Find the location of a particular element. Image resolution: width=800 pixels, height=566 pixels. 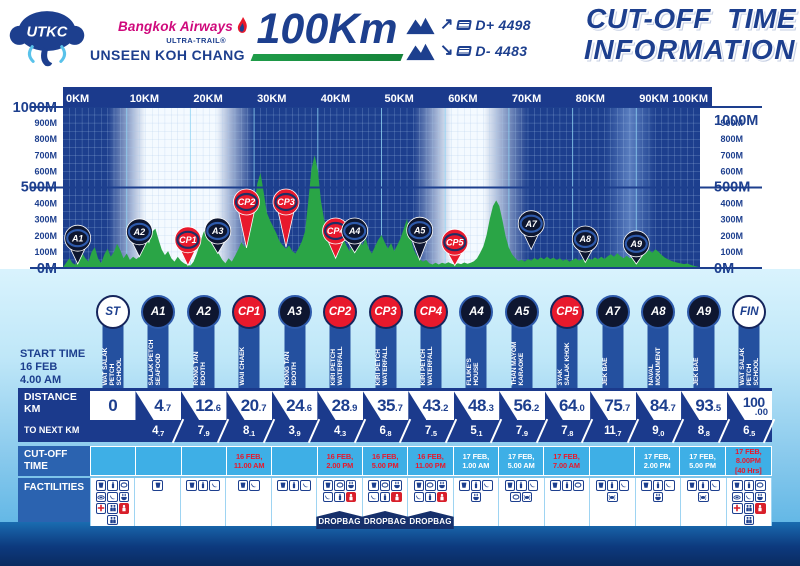

cutoff-cell-CP5: 17 FEB, 7.00 AM is located at coordinates (567, 461).